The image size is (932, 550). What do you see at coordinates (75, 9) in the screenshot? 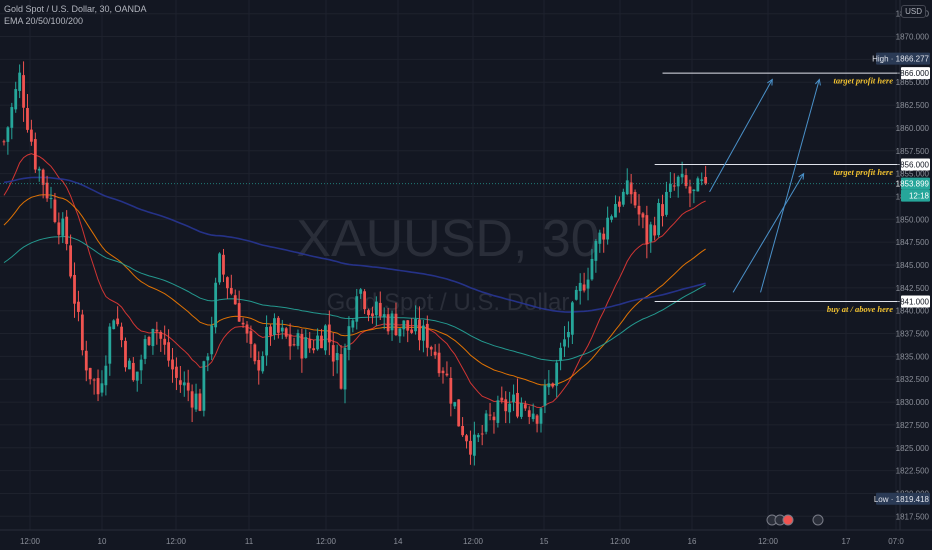
I see `symbol-title: Gold Spot / U.S. Dollar, 30, OANDA` at bounding box center [75, 9].